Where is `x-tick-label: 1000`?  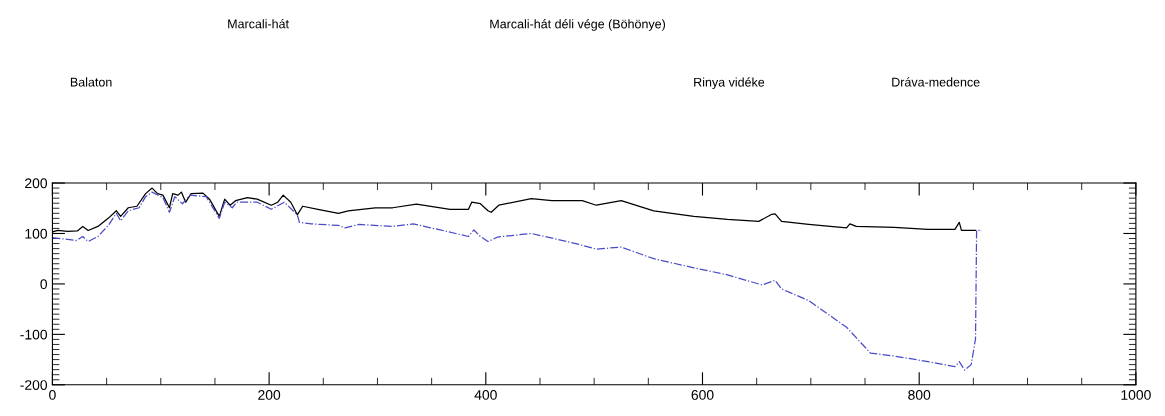 x-tick-label: 1000 is located at coordinates (1136, 395).